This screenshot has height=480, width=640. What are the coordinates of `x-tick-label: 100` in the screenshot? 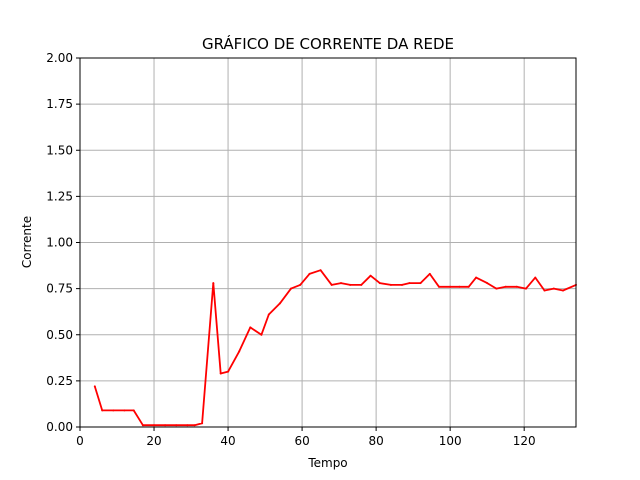 It's located at (450, 441).